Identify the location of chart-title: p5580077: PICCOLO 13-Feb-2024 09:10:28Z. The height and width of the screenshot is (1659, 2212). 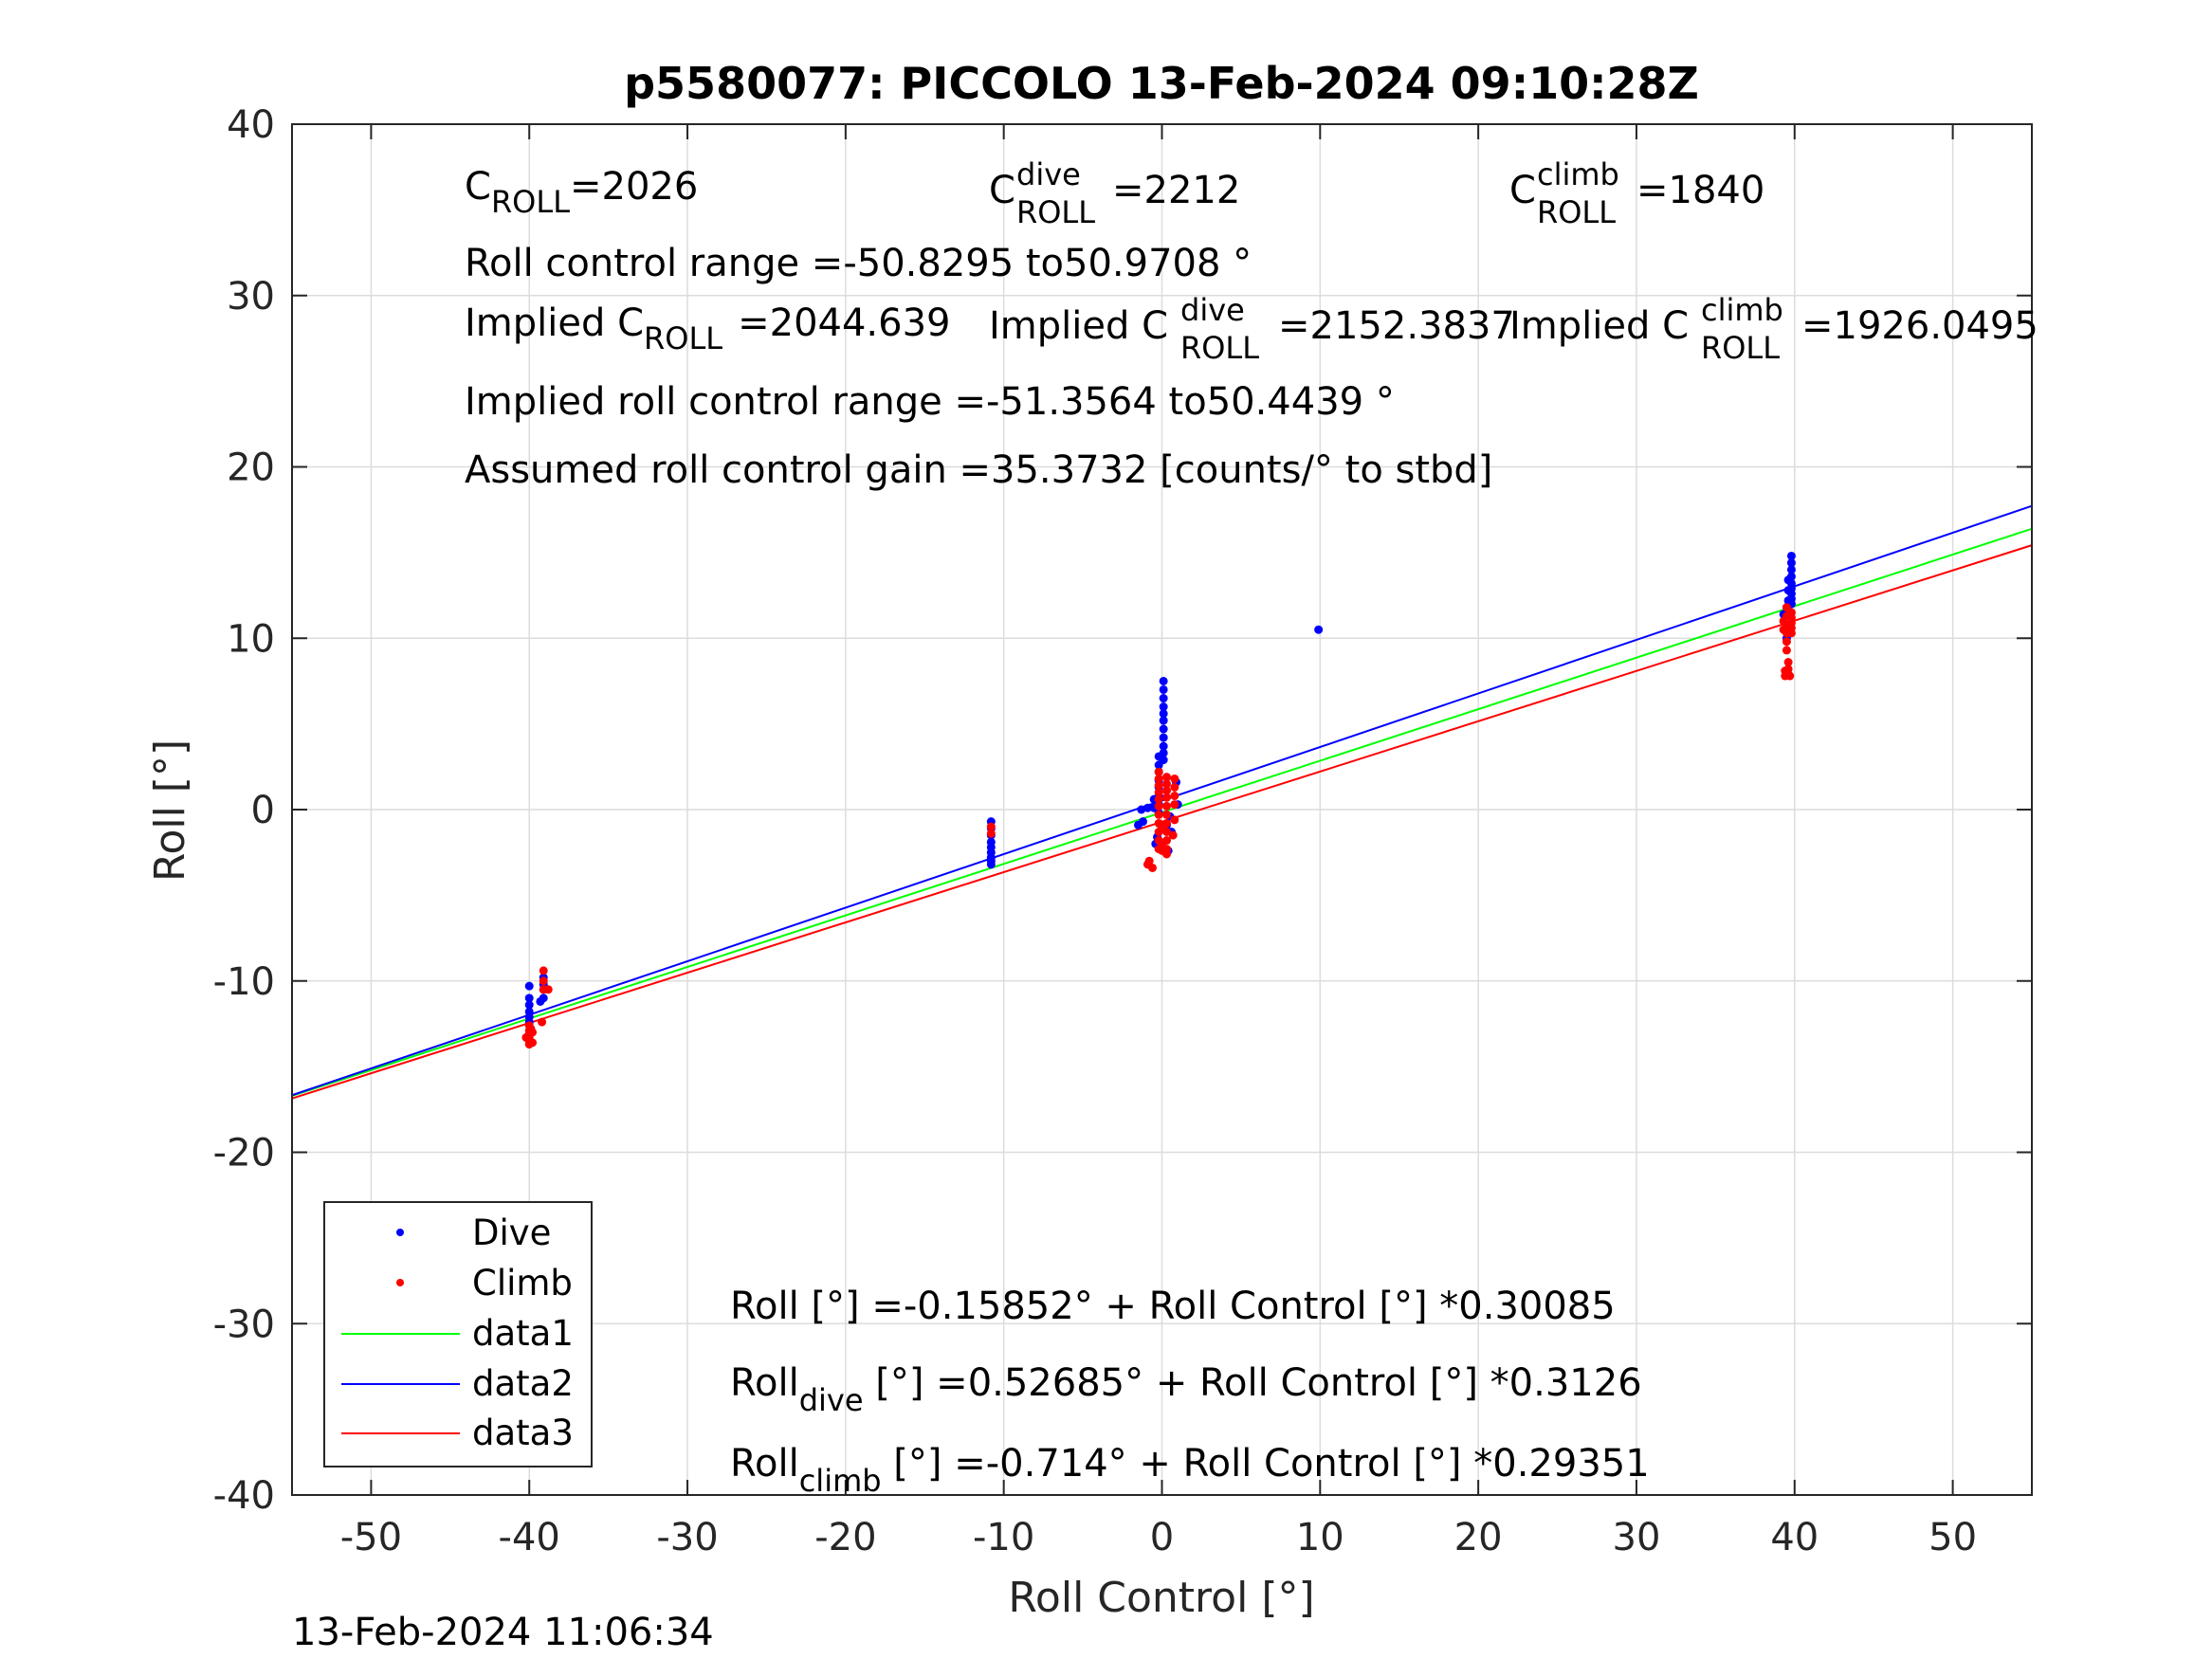
(1161, 83).